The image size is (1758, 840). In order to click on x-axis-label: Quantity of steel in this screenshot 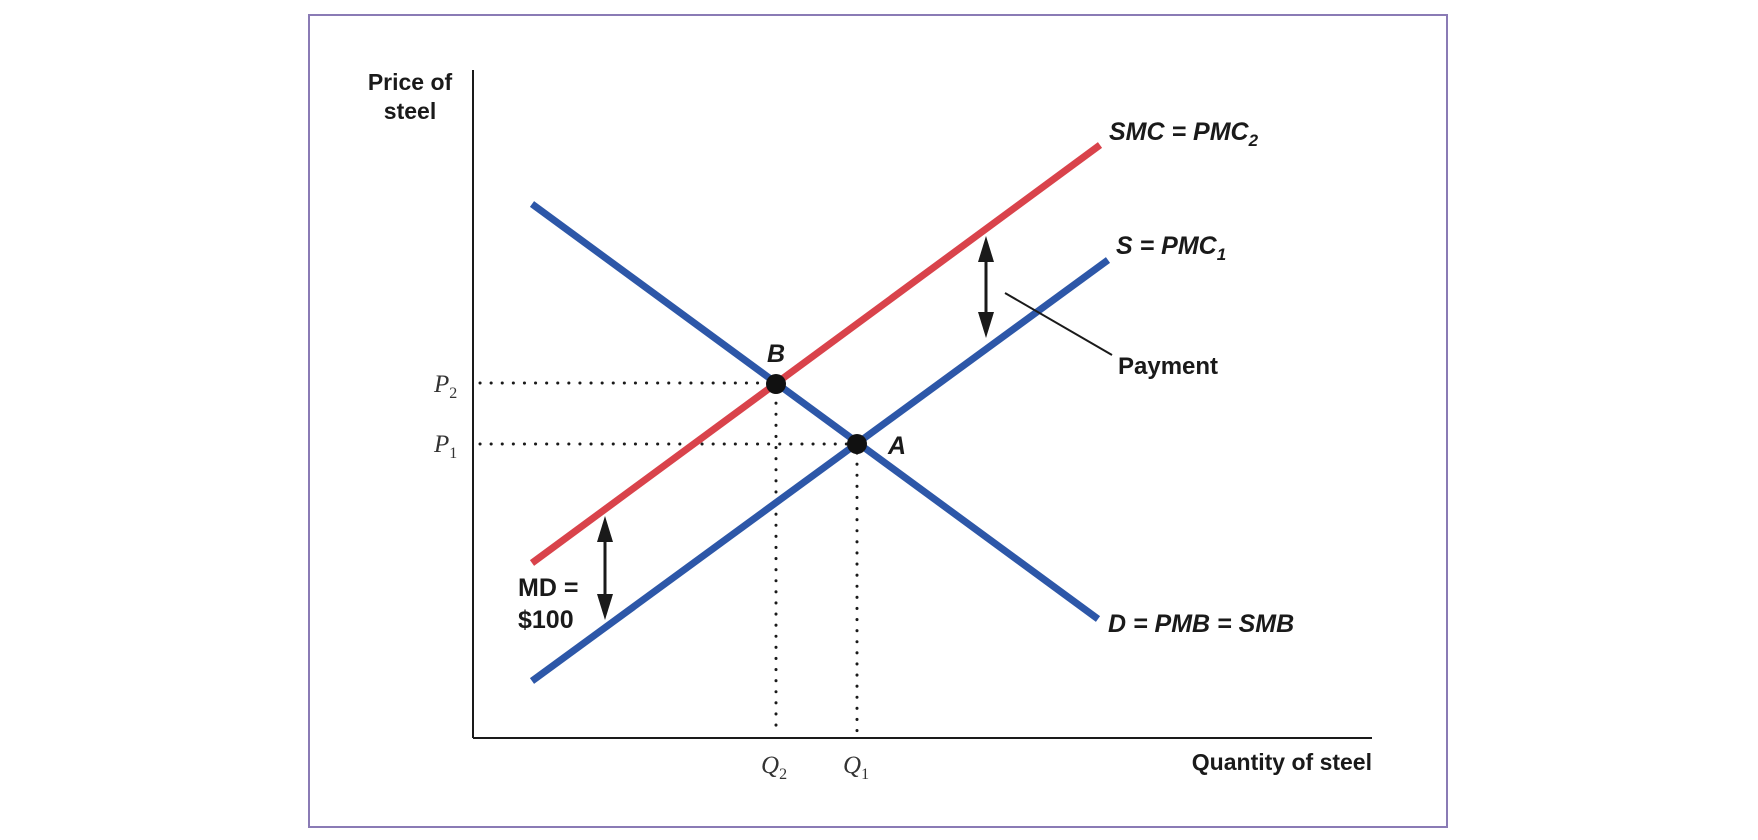, I will do `click(1282, 762)`.